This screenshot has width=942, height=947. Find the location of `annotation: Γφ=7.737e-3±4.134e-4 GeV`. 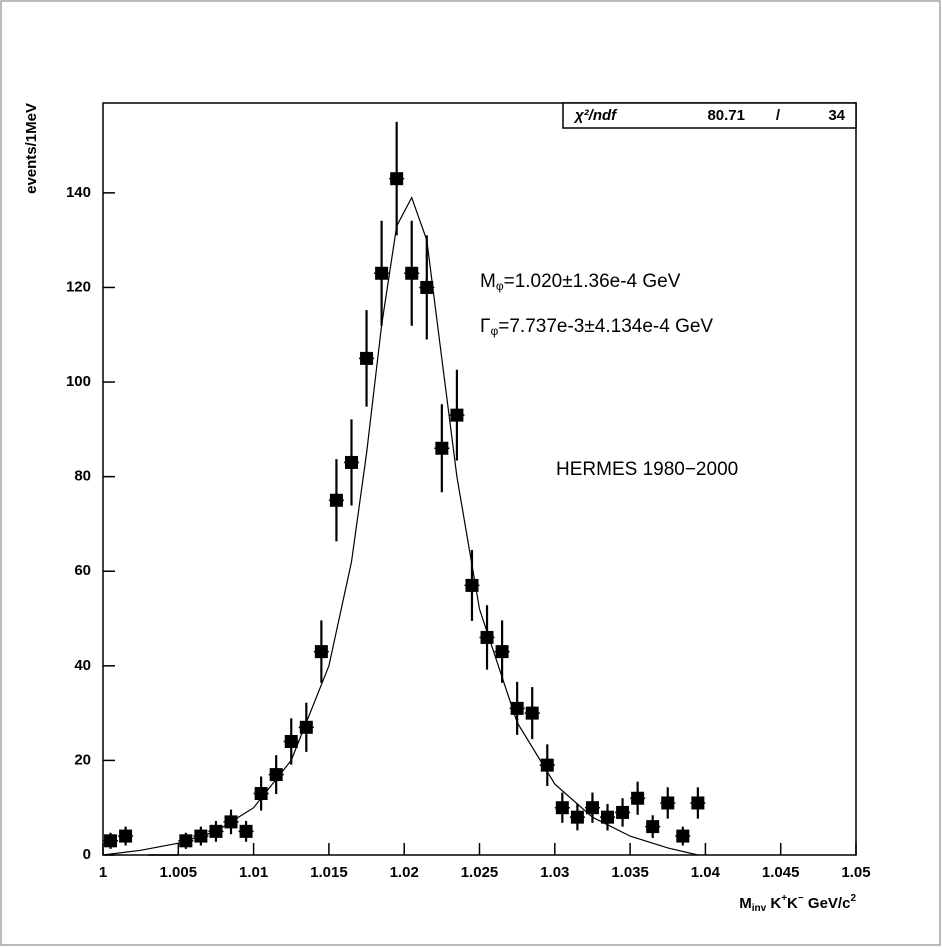

annotation: Γφ=7.737e-3±4.134e-4 GeV is located at coordinates (596, 327).